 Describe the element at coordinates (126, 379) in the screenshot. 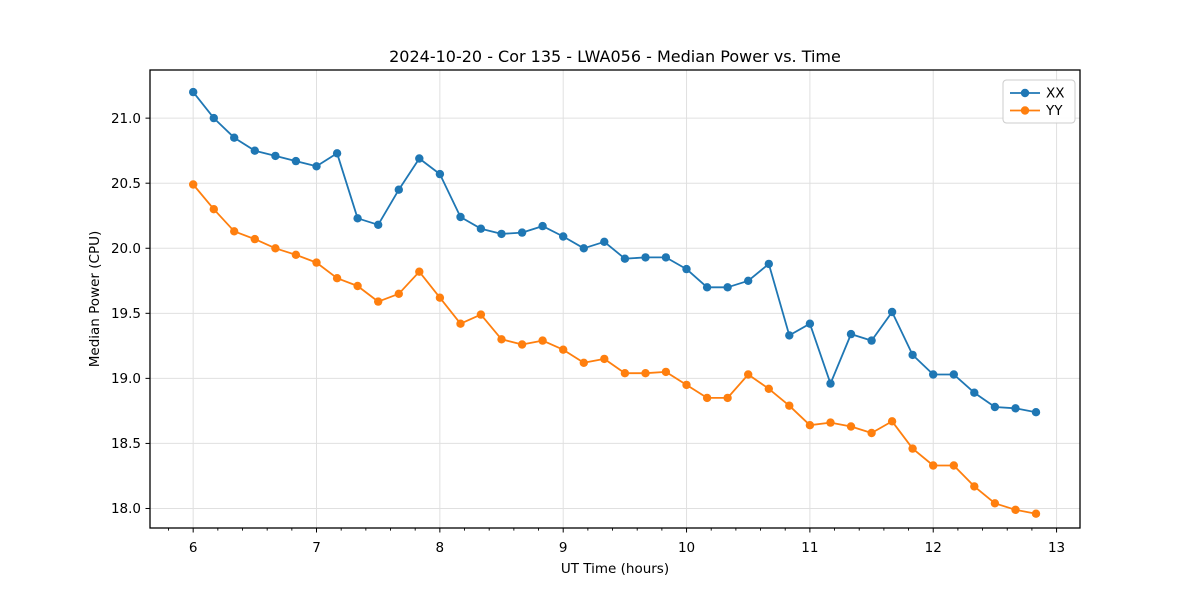

I see `svg-text: 19.0` at that location.